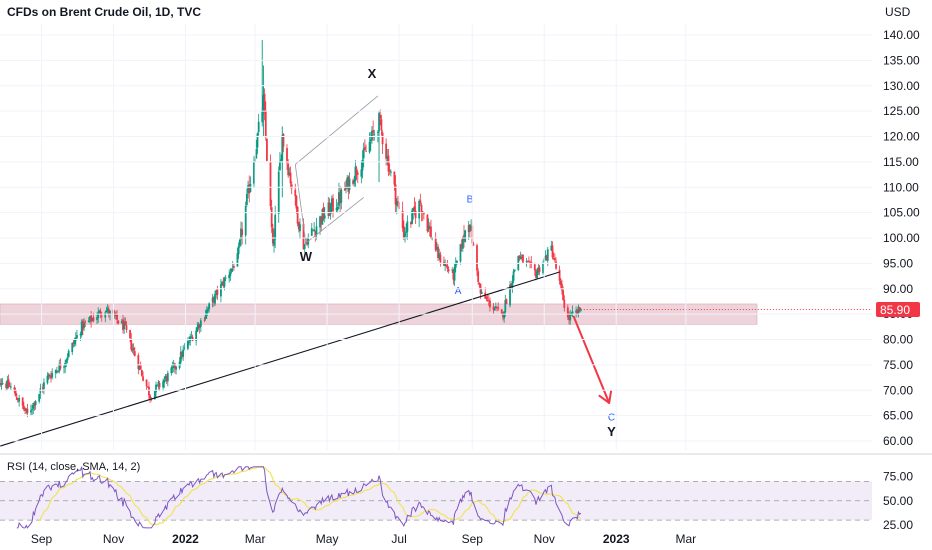  What do you see at coordinates (113, 539) in the screenshot?
I see `time-tick-label: Nov` at bounding box center [113, 539].